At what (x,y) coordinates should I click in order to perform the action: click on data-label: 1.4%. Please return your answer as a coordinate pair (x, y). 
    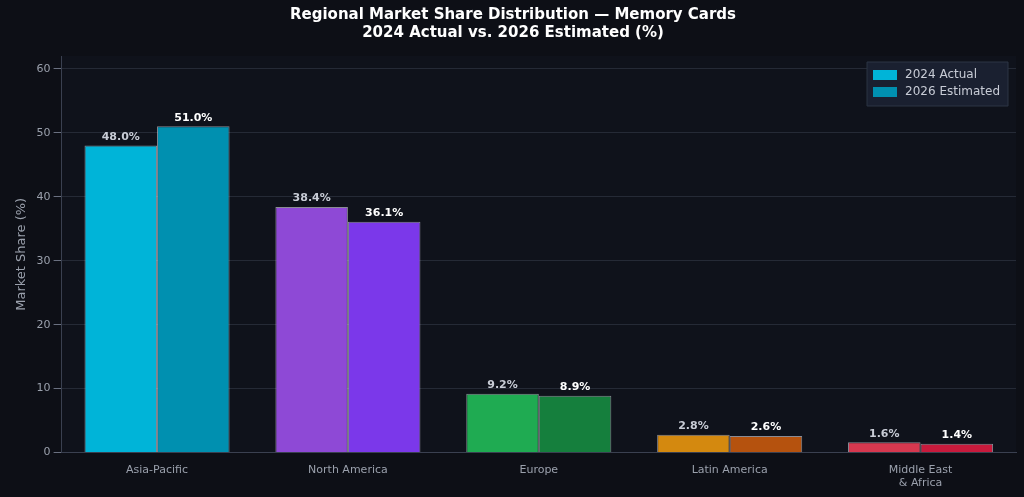
    Looking at the image, I should click on (957, 434).